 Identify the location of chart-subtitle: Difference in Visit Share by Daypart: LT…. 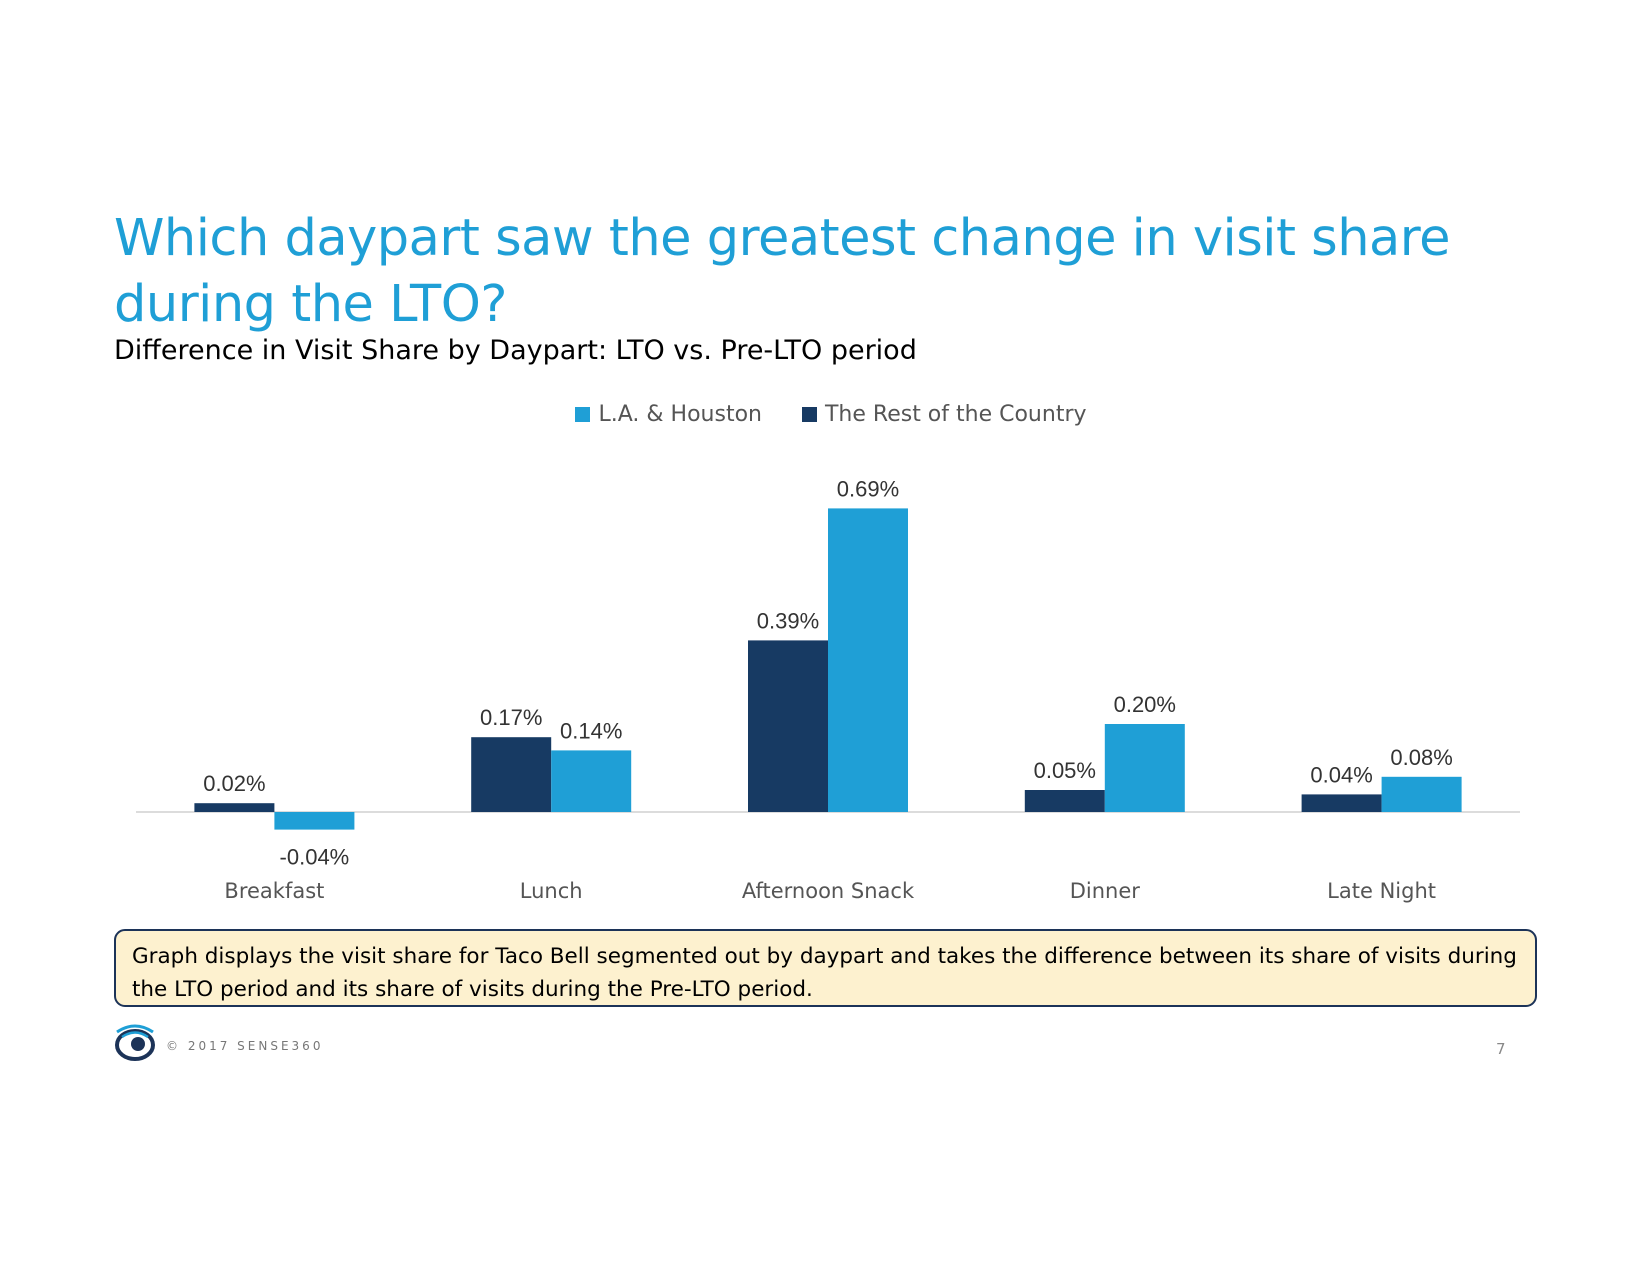
(515, 350).